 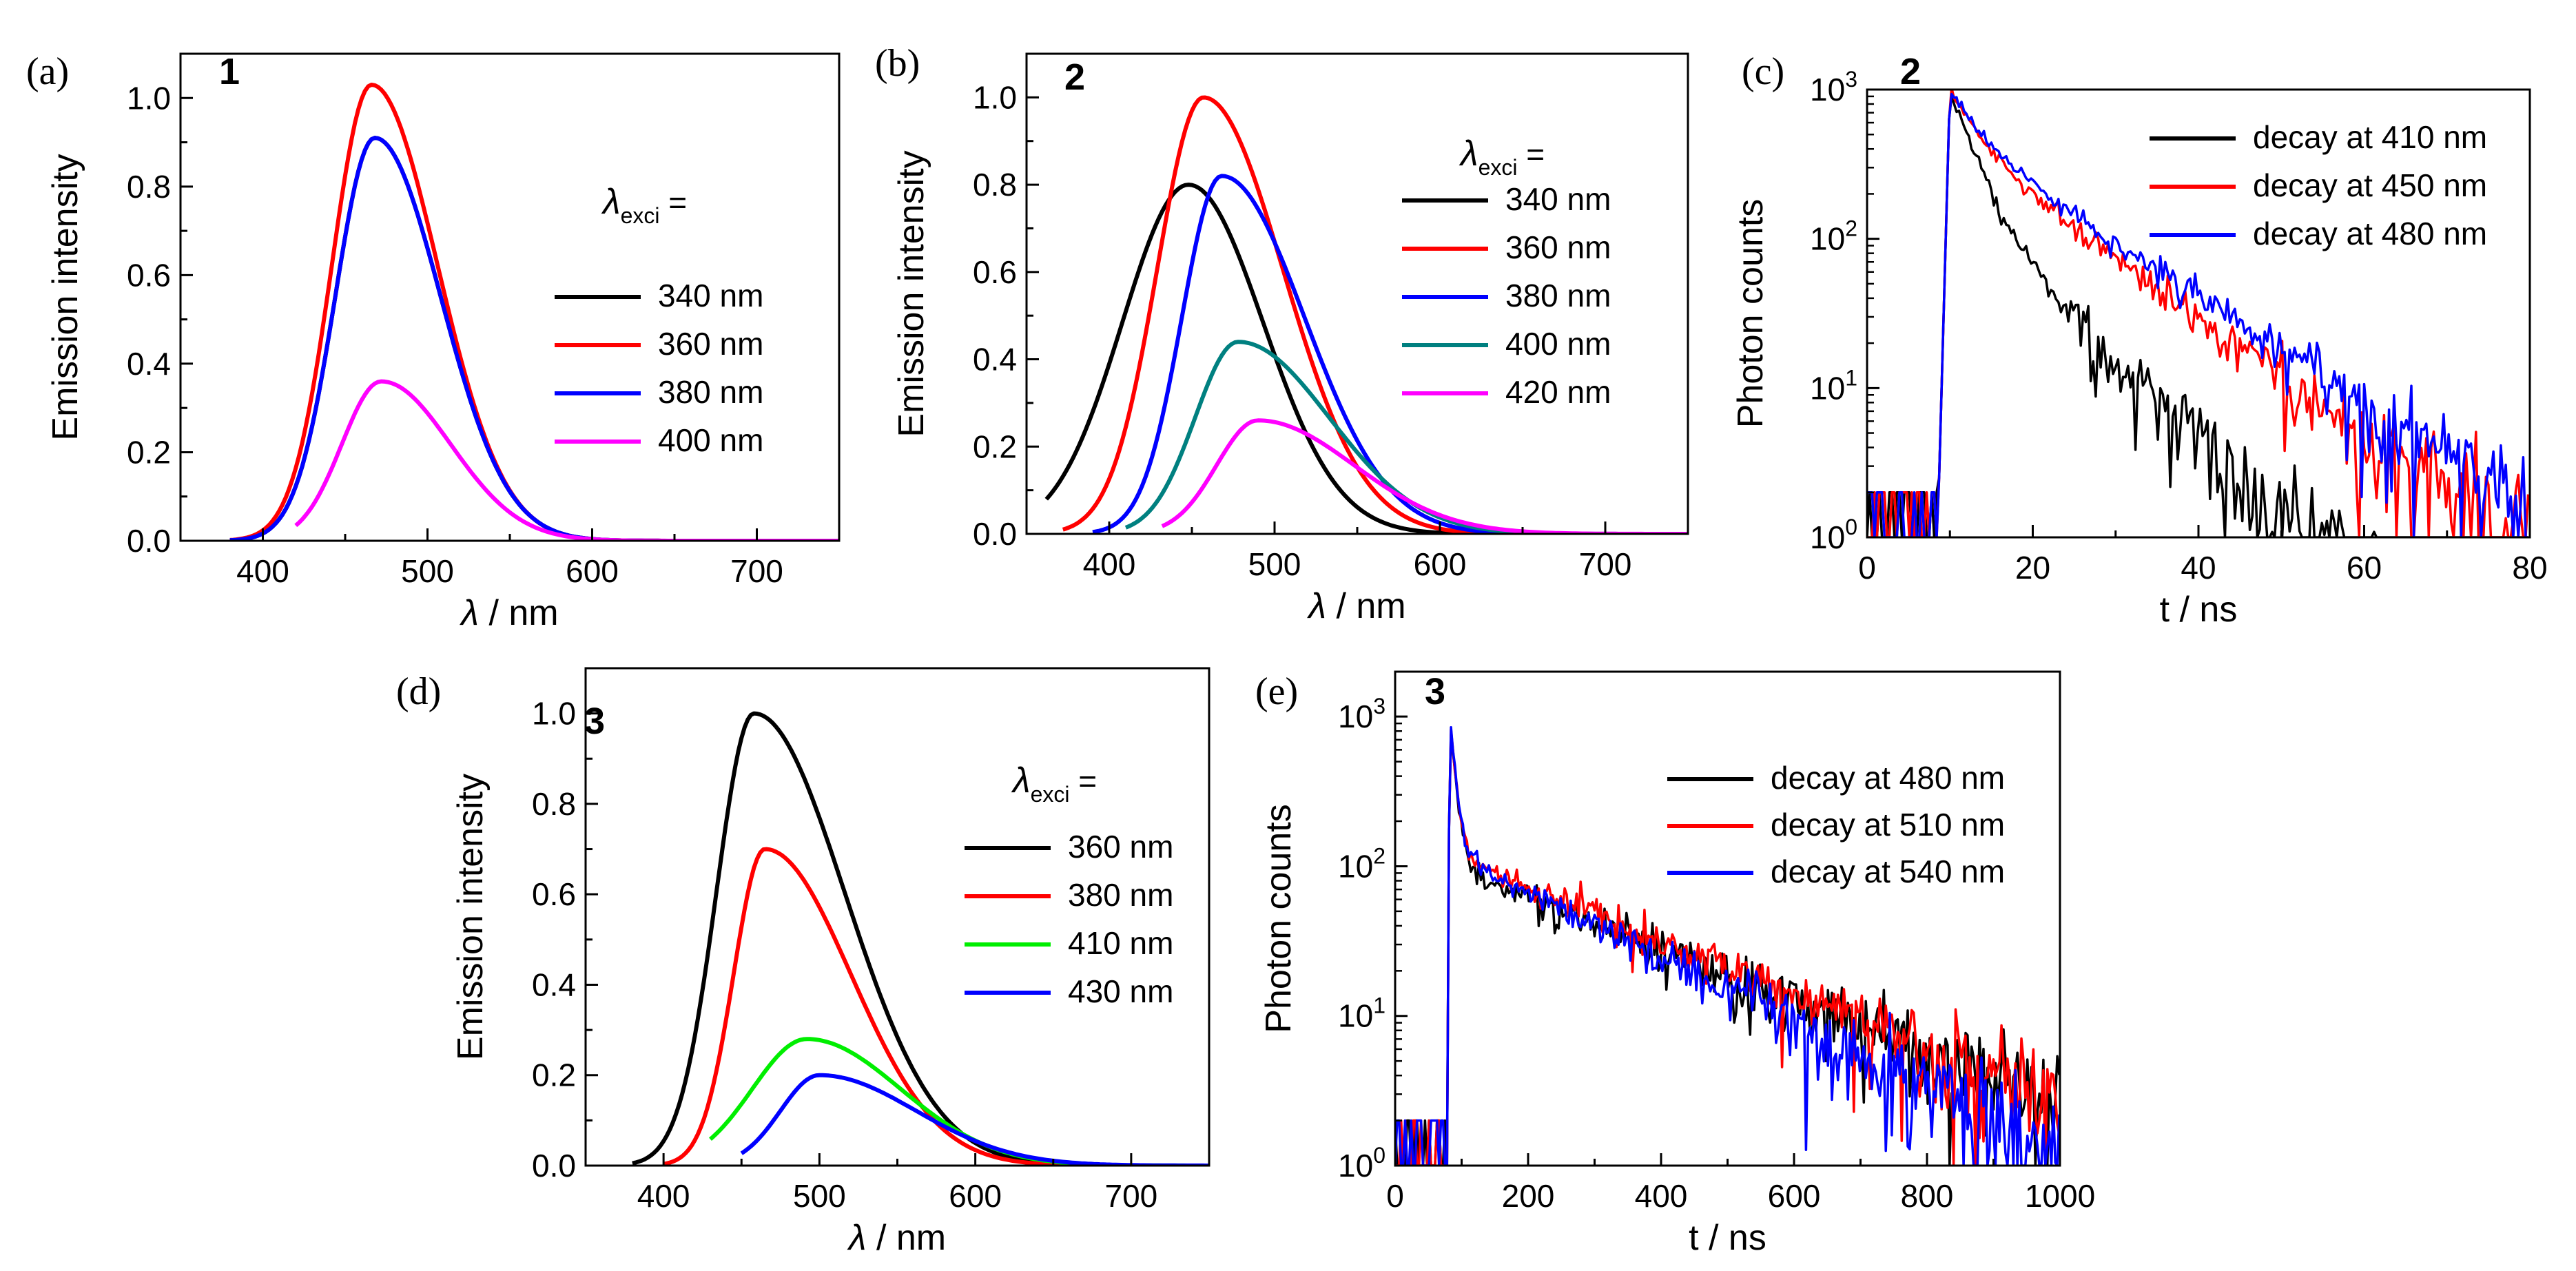 What do you see at coordinates (1276, 691) in the screenshot?
I see `panel-label: (e)` at bounding box center [1276, 691].